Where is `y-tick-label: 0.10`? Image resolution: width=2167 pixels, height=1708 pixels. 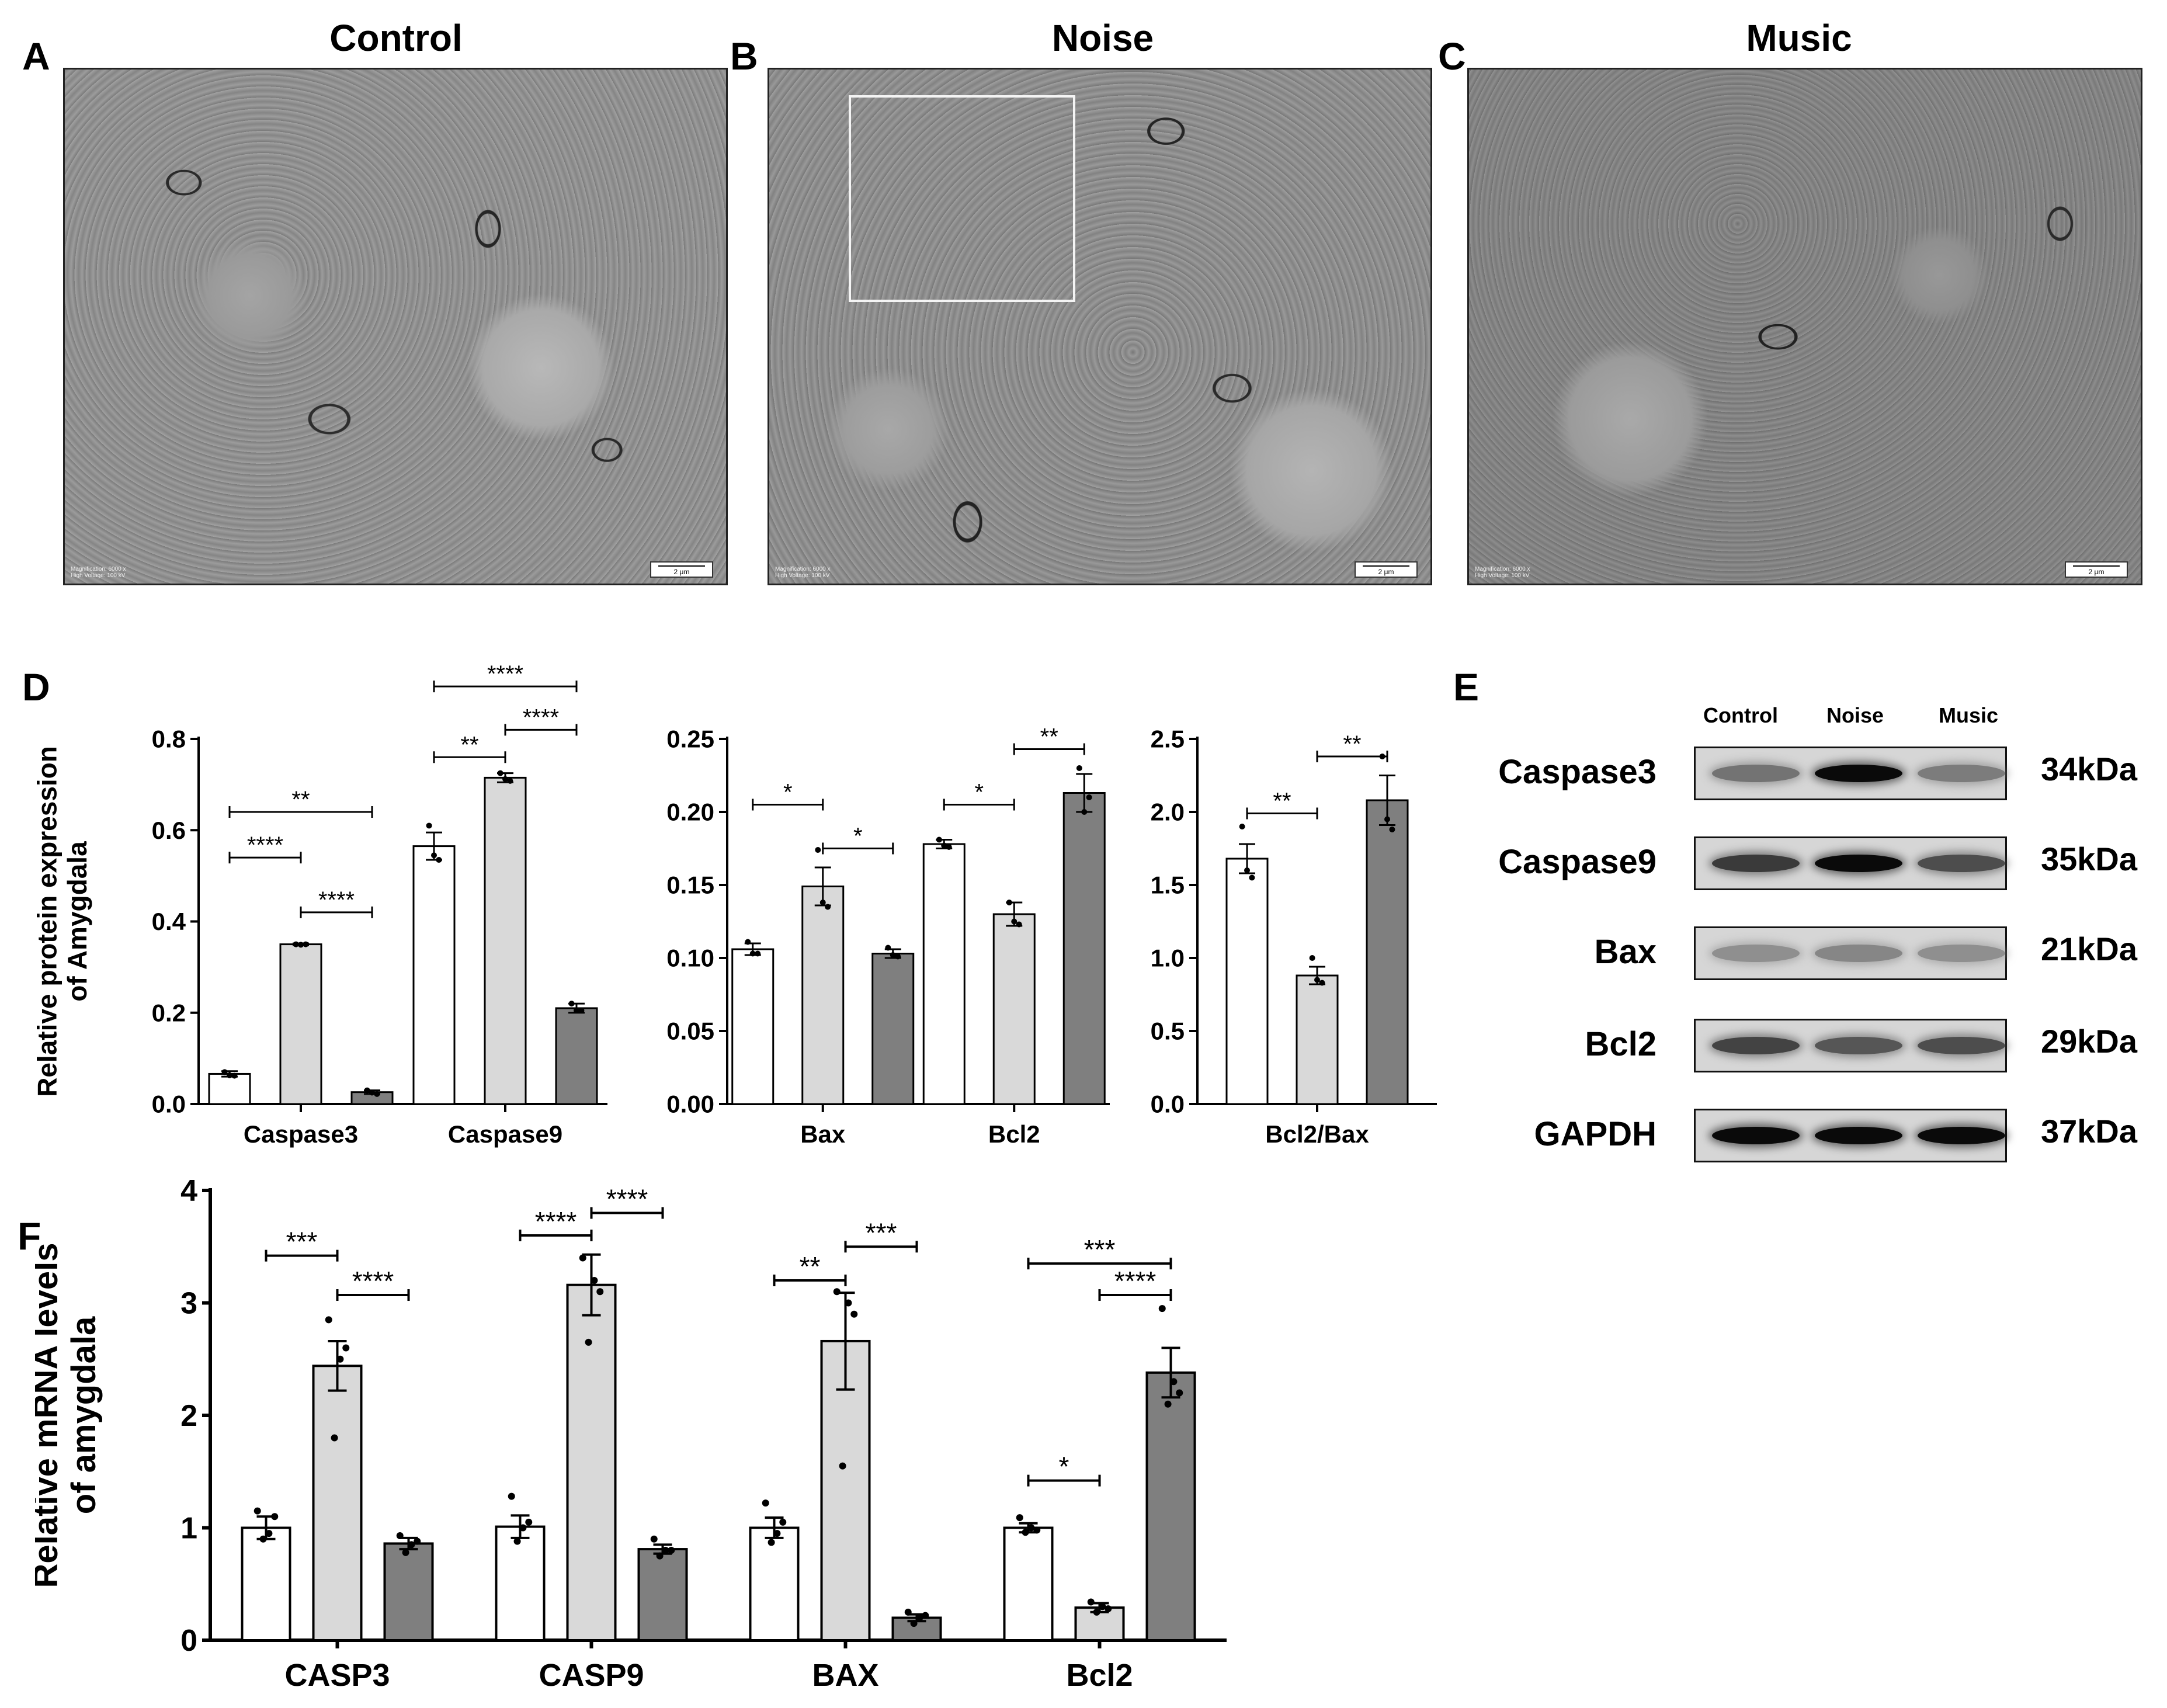 y-tick-label: 0.10 is located at coordinates (690, 958).